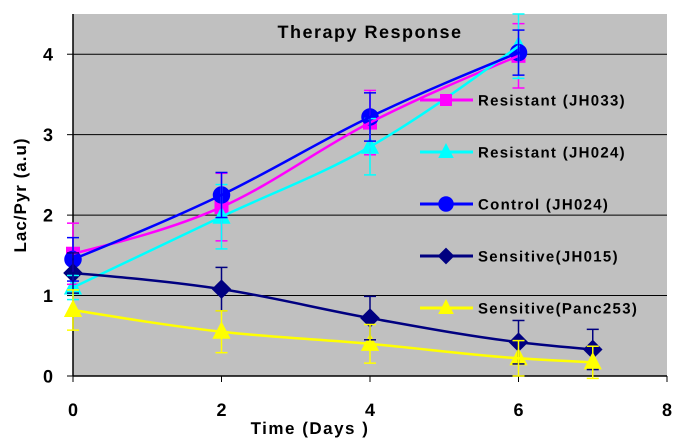  Describe the element at coordinates (518, 410) in the screenshot. I see `x-tick-label: 6` at that location.